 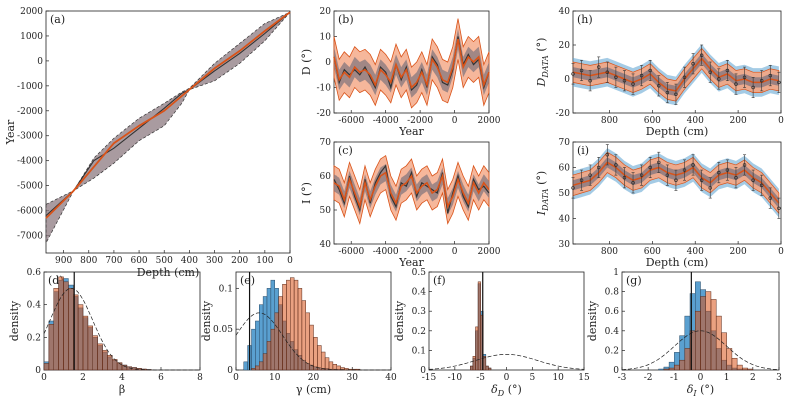 I want to click on mean-line, so click(x=411, y=190).